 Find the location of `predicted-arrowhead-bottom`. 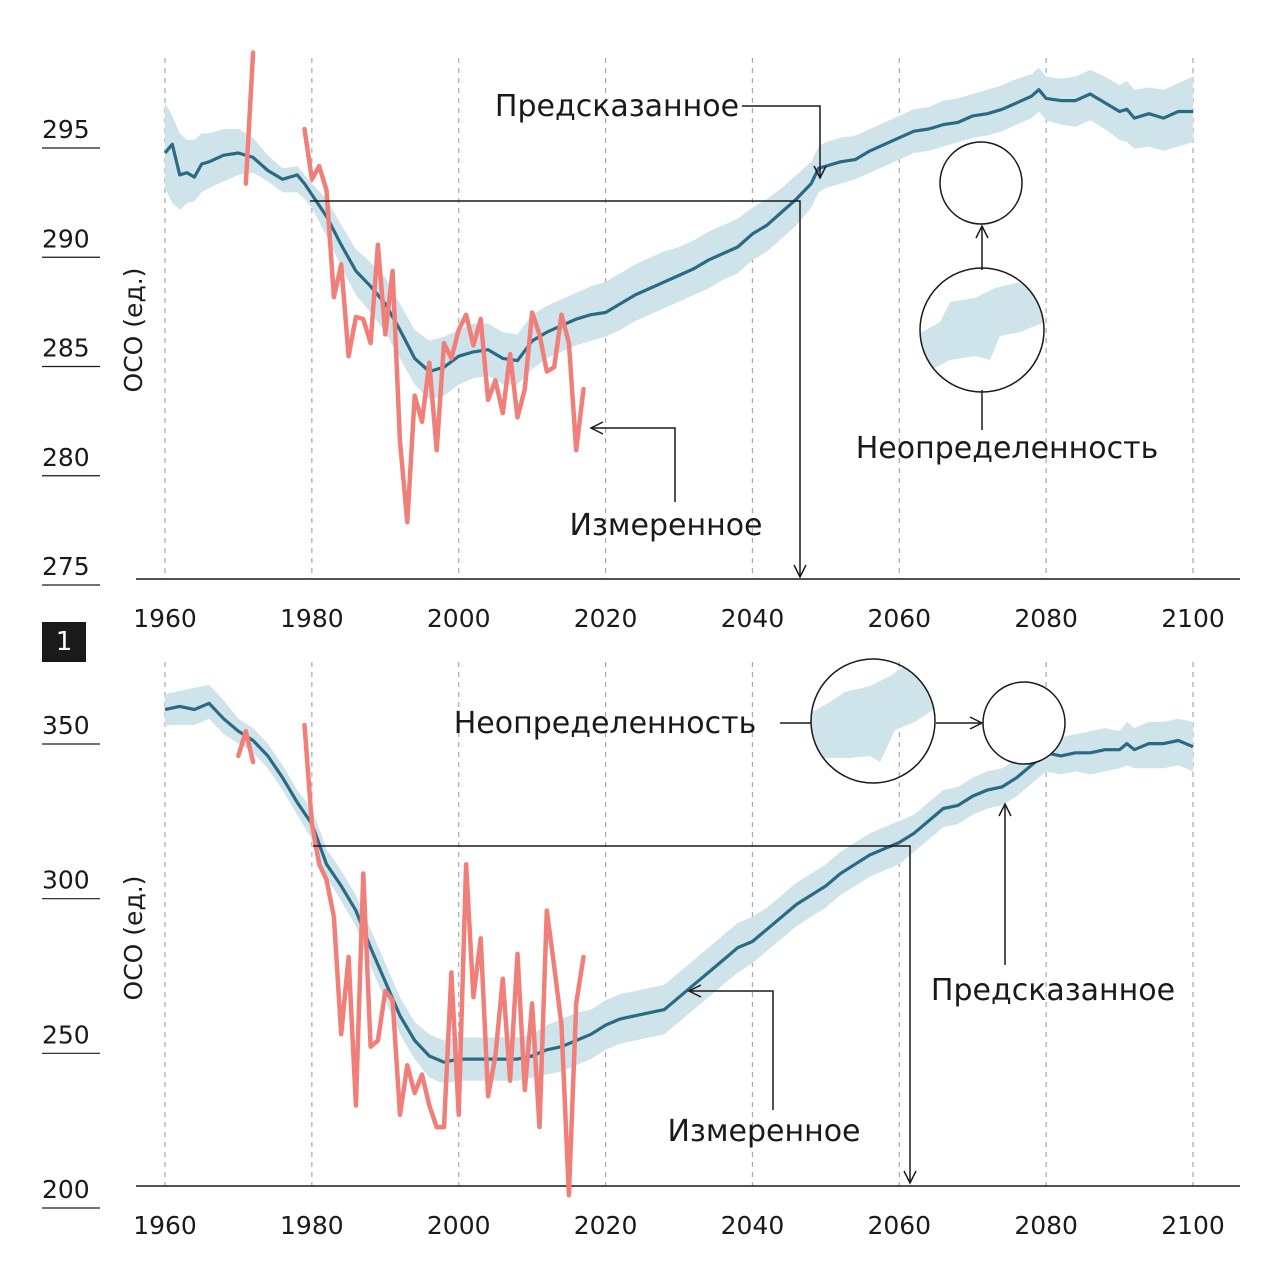

predicted-arrowhead-bottom is located at coordinates (1005, 809).